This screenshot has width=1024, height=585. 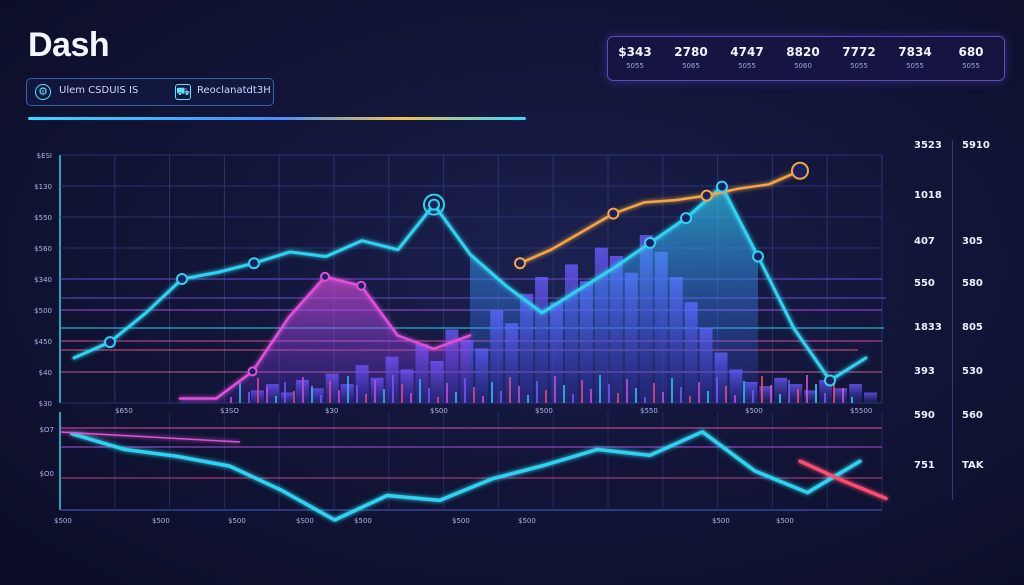 I want to click on lower-line-pink, so click(x=150, y=437).